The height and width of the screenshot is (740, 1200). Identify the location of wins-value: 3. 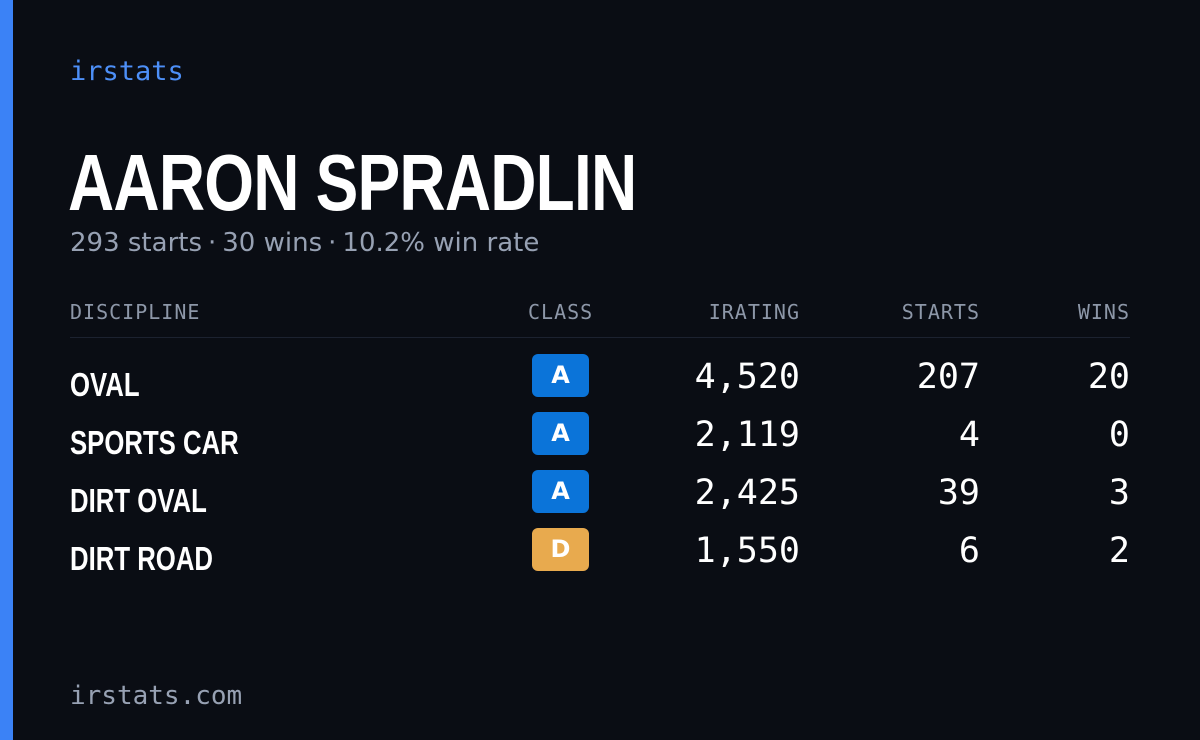
(1119, 493).